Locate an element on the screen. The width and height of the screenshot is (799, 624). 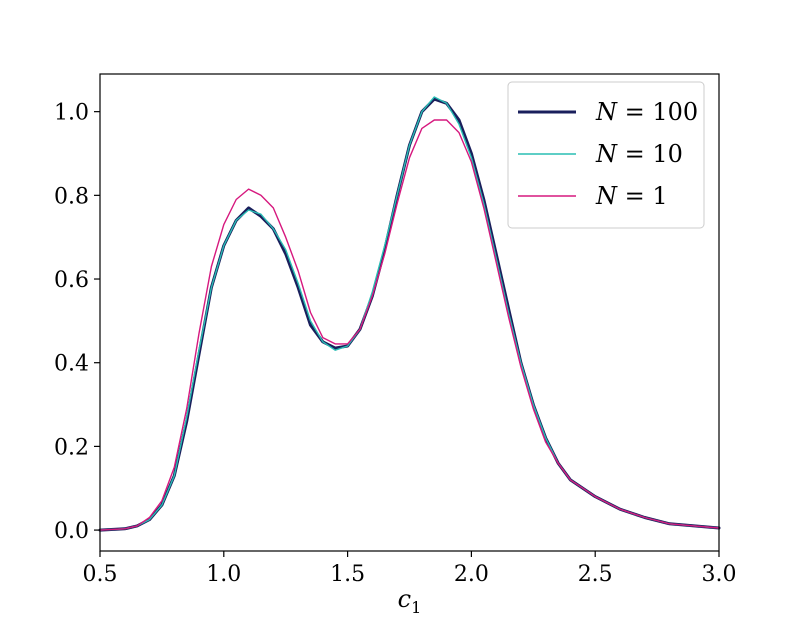
y-tick-label: 0.6 is located at coordinates (71, 280).